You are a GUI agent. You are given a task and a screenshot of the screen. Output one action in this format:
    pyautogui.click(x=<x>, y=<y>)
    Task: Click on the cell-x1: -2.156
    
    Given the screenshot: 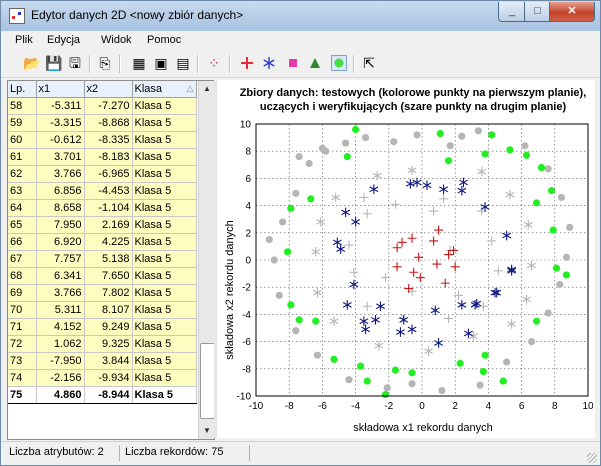 What is the action you would take?
    pyautogui.click(x=60, y=378)
    